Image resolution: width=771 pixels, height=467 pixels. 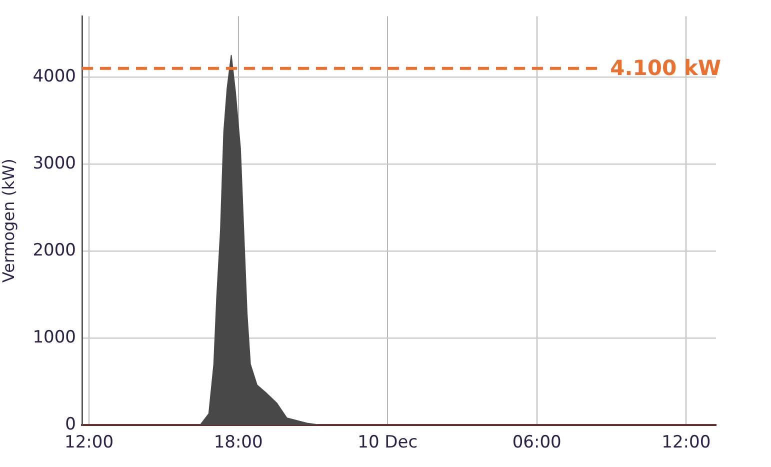 What do you see at coordinates (70, 424) in the screenshot?
I see `y-tick-label: 0` at bounding box center [70, 424].